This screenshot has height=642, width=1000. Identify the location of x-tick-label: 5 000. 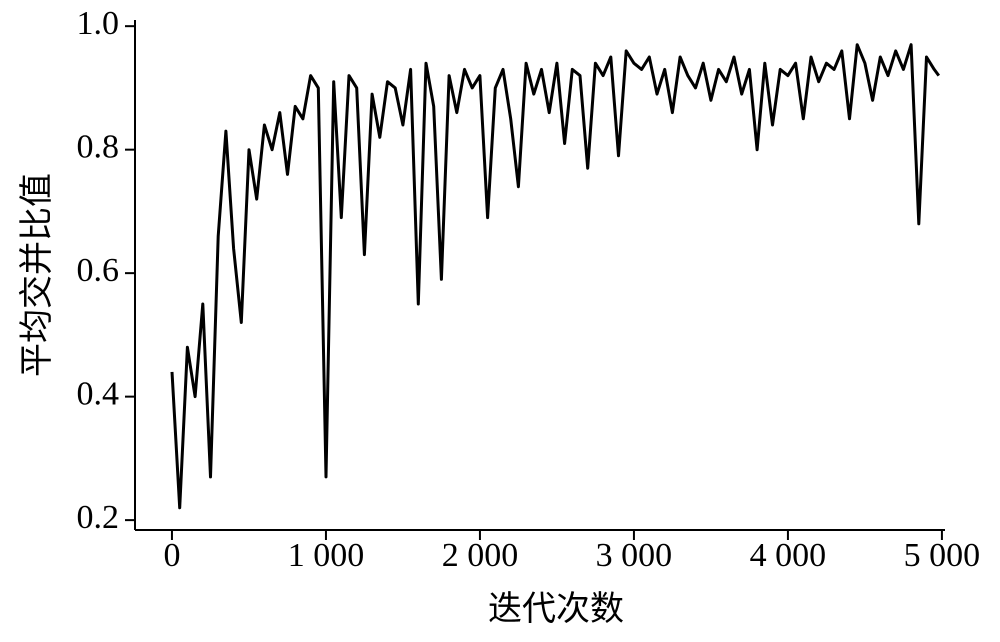
(942, 555).